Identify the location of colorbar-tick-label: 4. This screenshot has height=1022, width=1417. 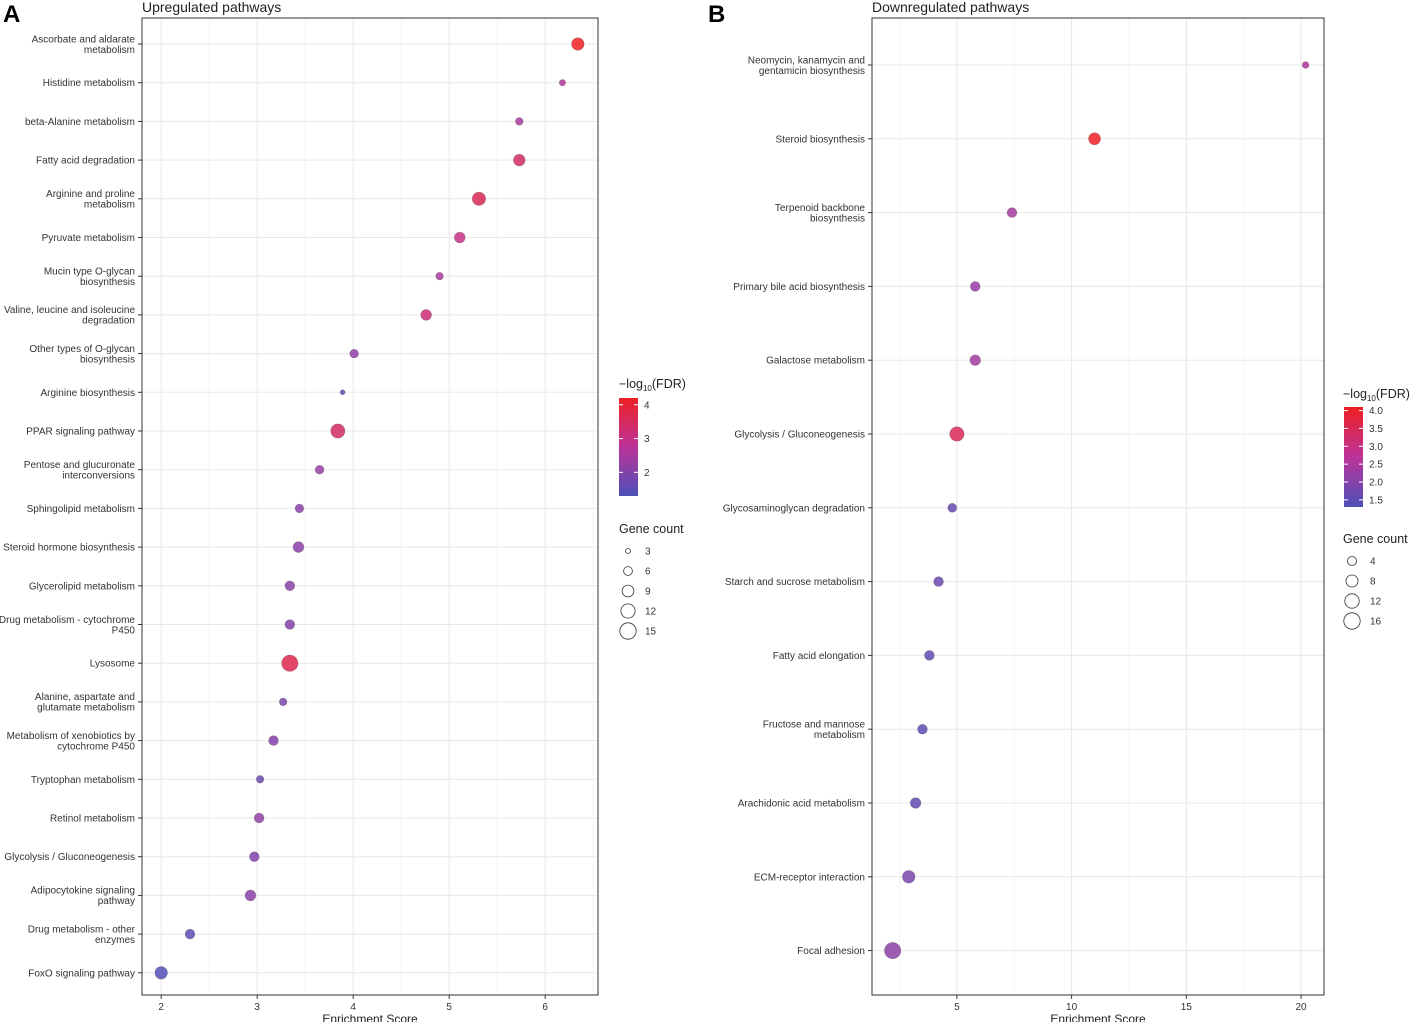
(647, 405).